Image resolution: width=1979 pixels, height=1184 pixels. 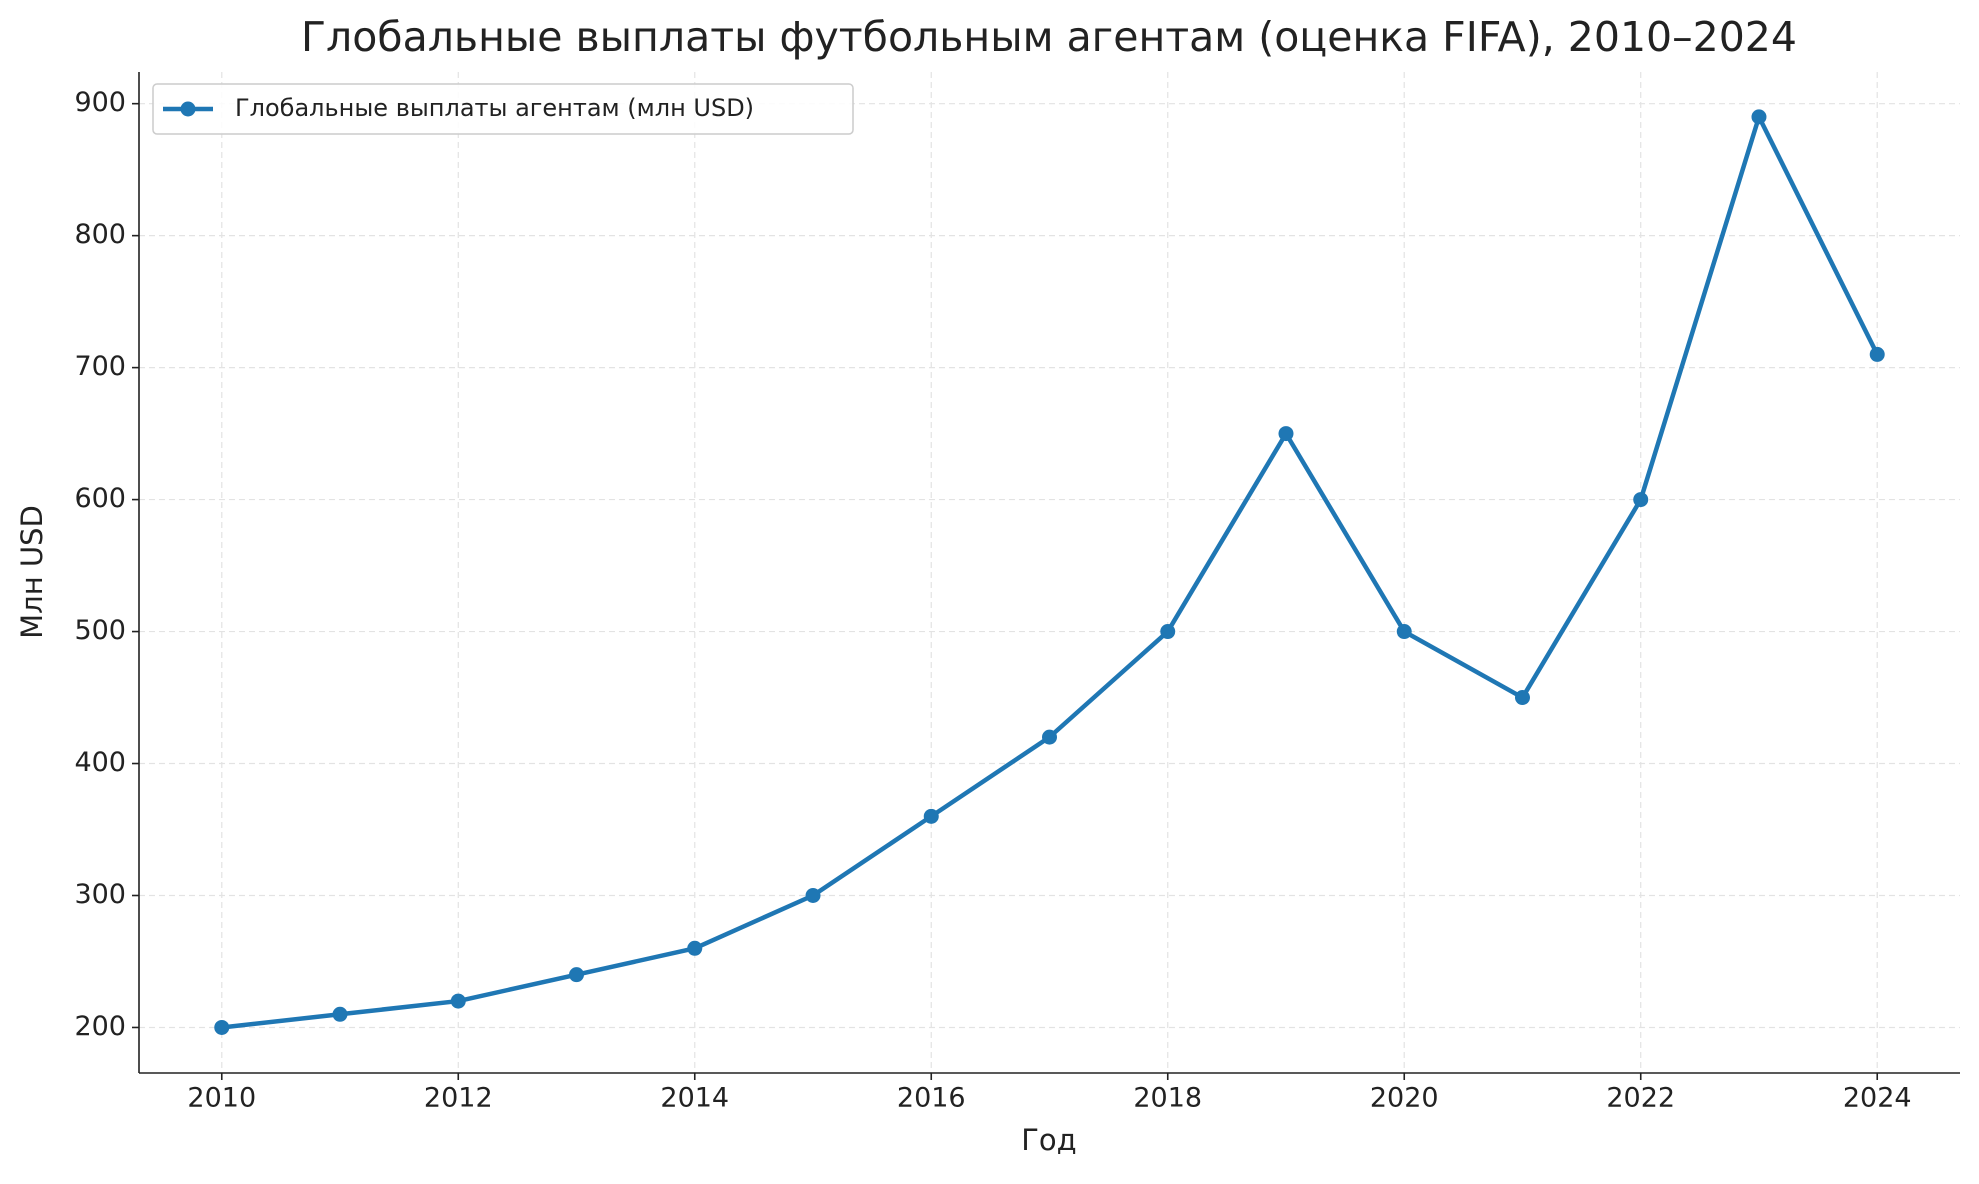 What do you see at coordinates (458, 1098) in the screenshot?
I see `x-tick-label: 2012` at bounding box center [458, 1098].